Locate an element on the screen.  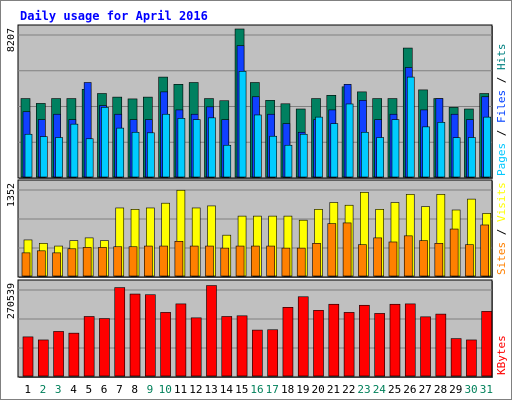
legend: Pages / Files / Hits is located at coordinates (501, 110).